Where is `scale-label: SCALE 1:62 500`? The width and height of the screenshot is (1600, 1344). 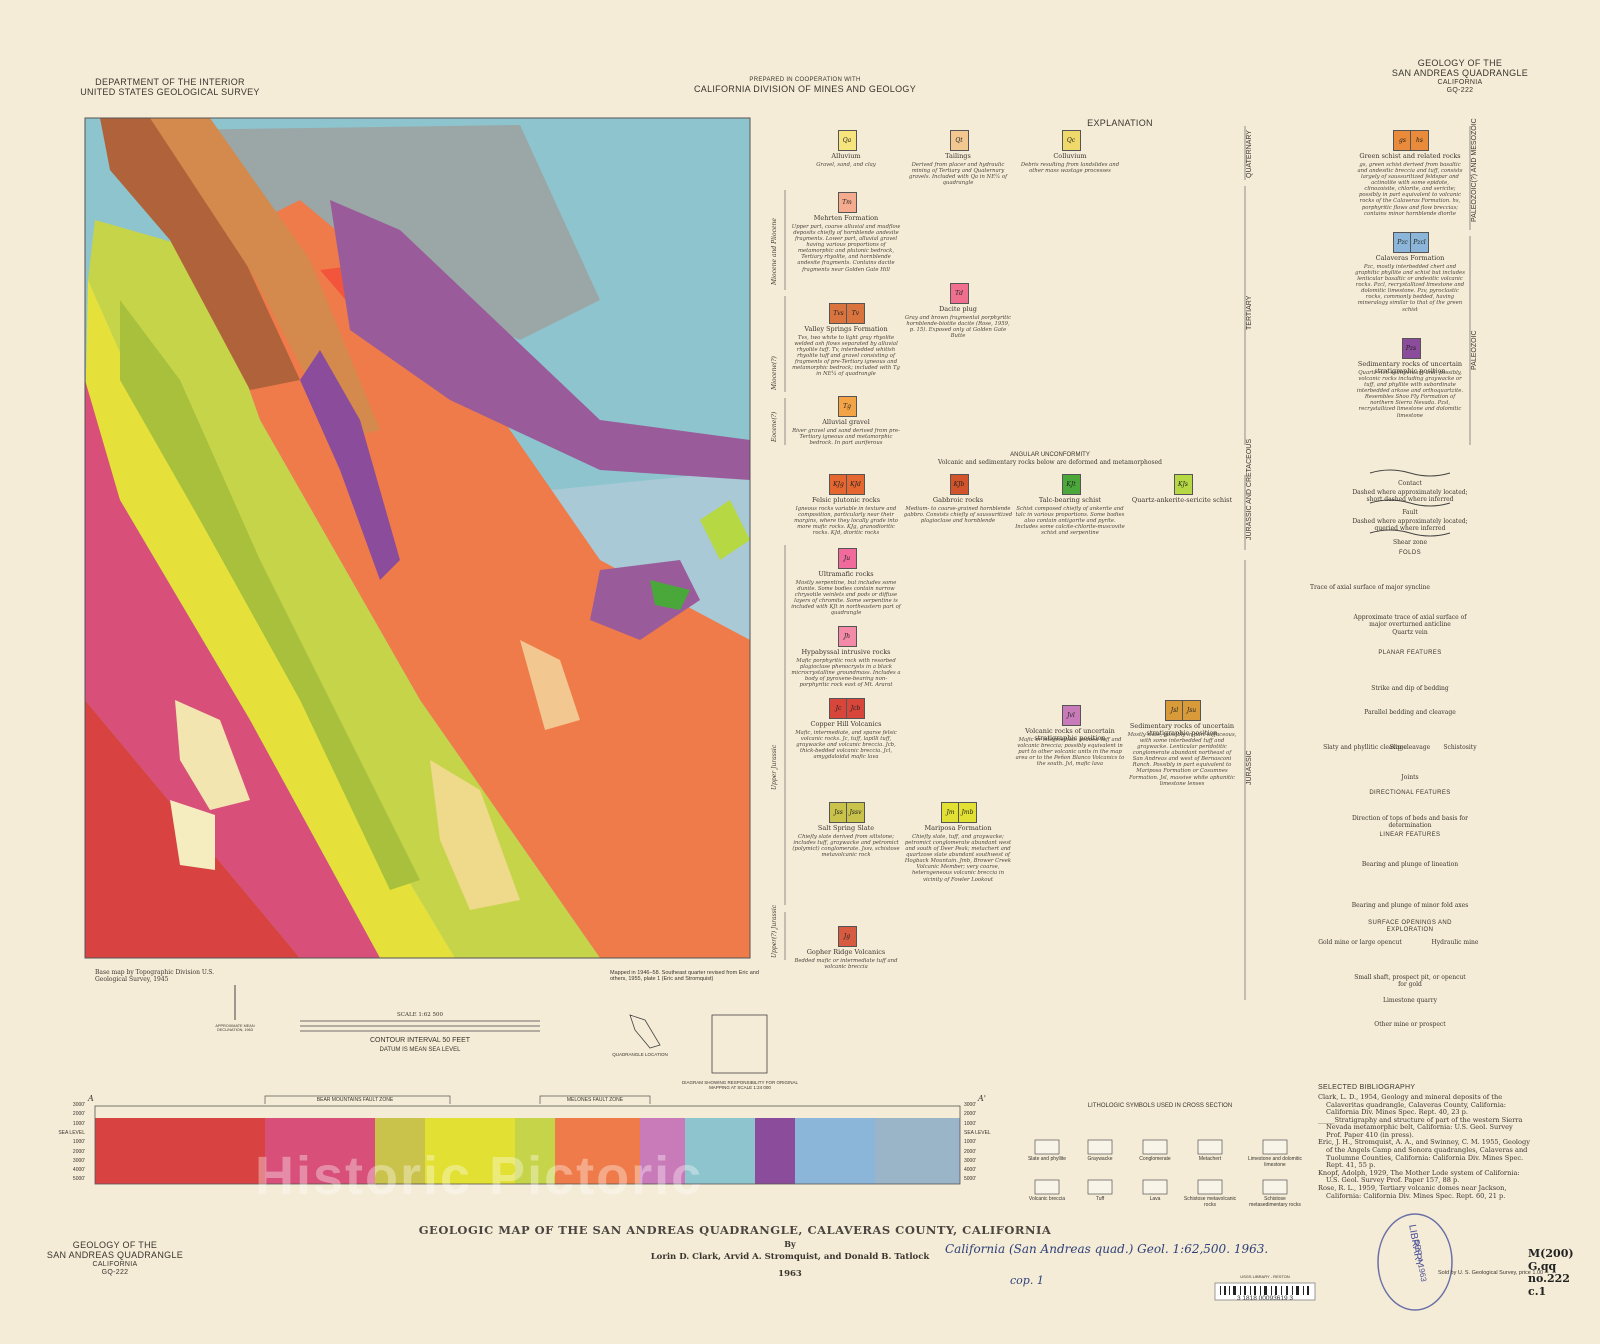 scale-label: SCALE 1:62 500 is located at coordinates (420, 1015).